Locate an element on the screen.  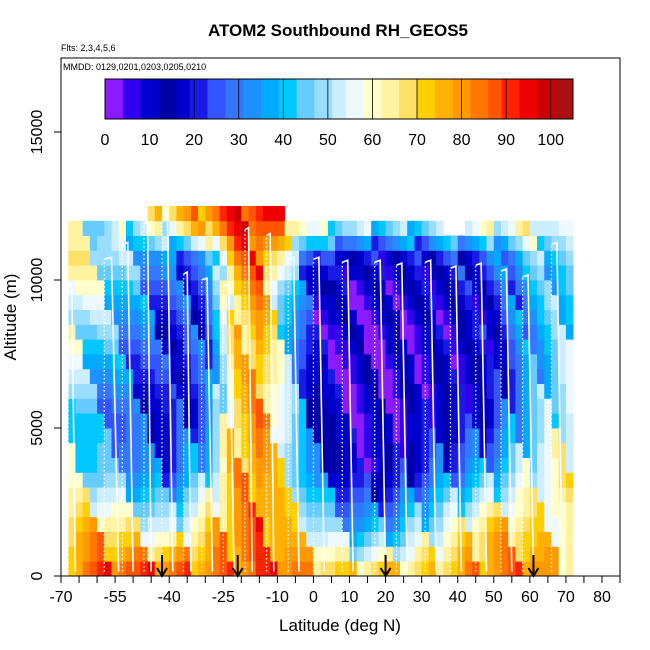
x-tick-label: 30 is located at coordinates (422, 597).